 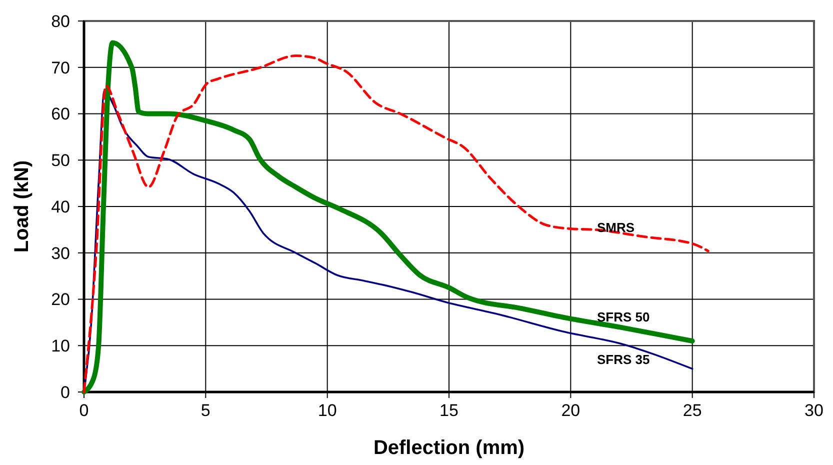 What do you see at coordinates (60, 346) in the screenshot?
I see `y-tick-label: 10` at bounding box center [60, 346].